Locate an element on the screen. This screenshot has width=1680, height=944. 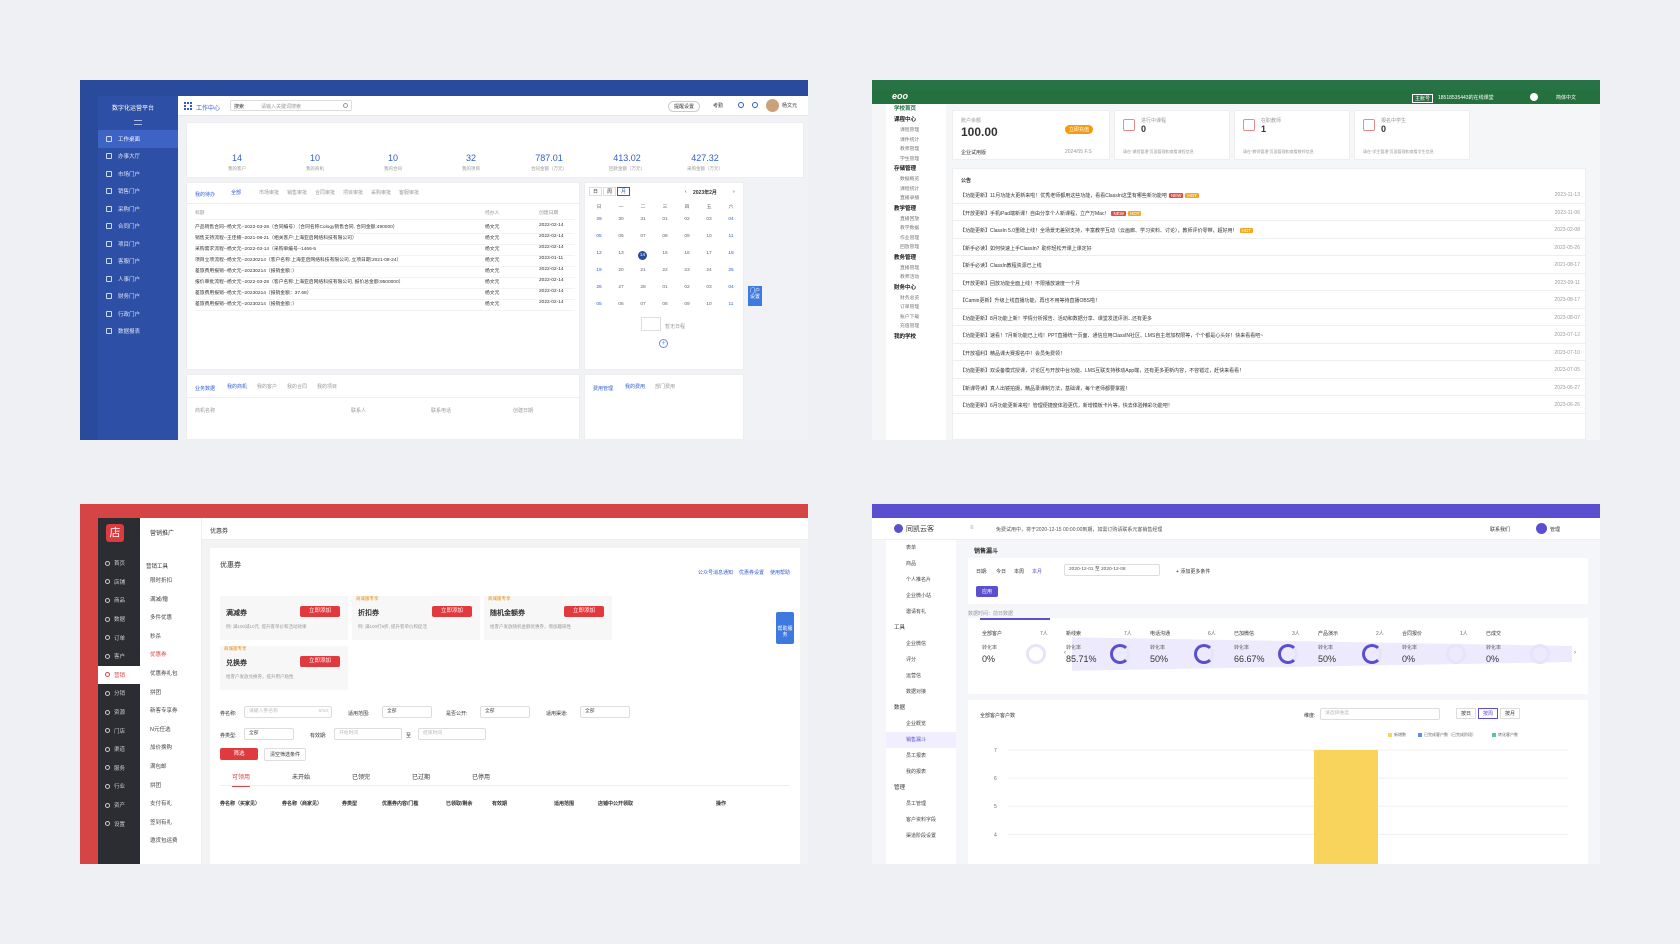
submenu-item: 拼团 is located at coordinates (156, 692).